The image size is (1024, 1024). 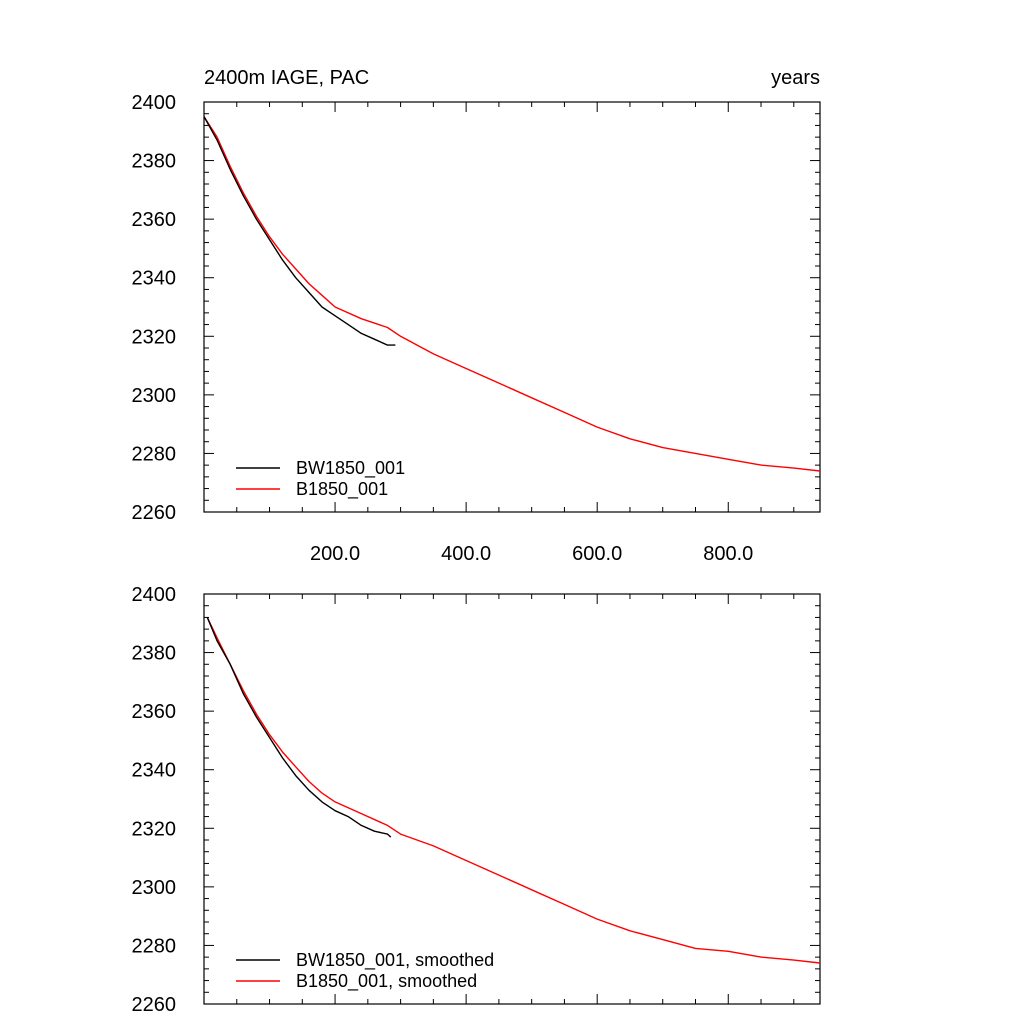 What do you see at coordinates (395, 960) in the screenshot?
I see `legend-label-0: BW1850_001, smoothed` at bounding box center [395, 960].